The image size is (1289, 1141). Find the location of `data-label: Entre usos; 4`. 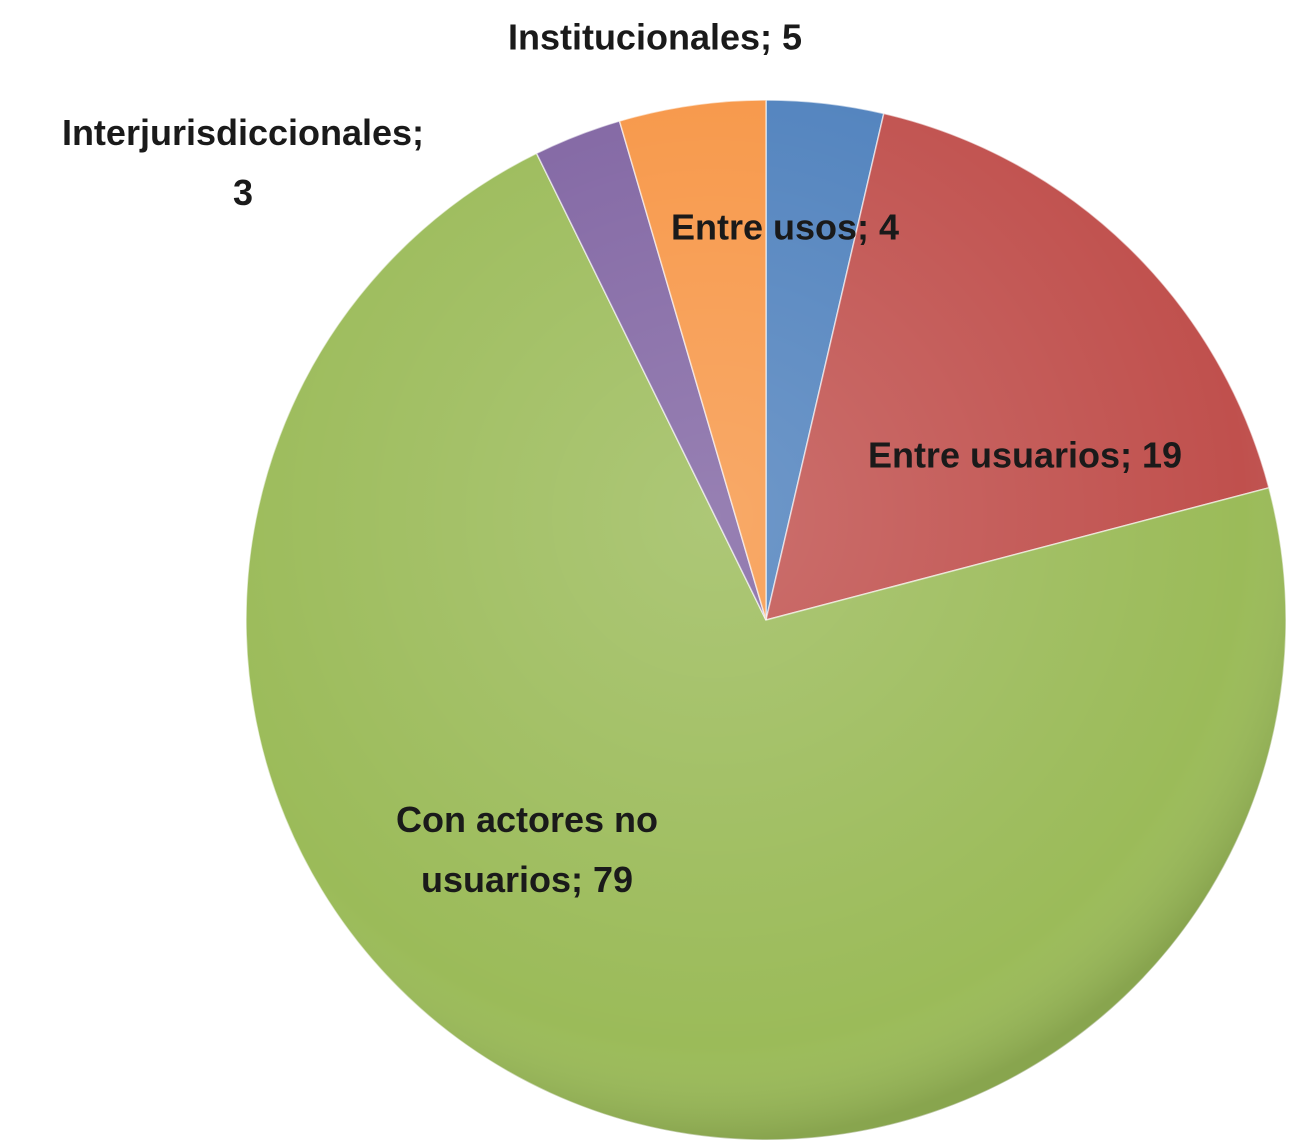

data-label: Entre usos; 4 is located at coordinates (785, 227).